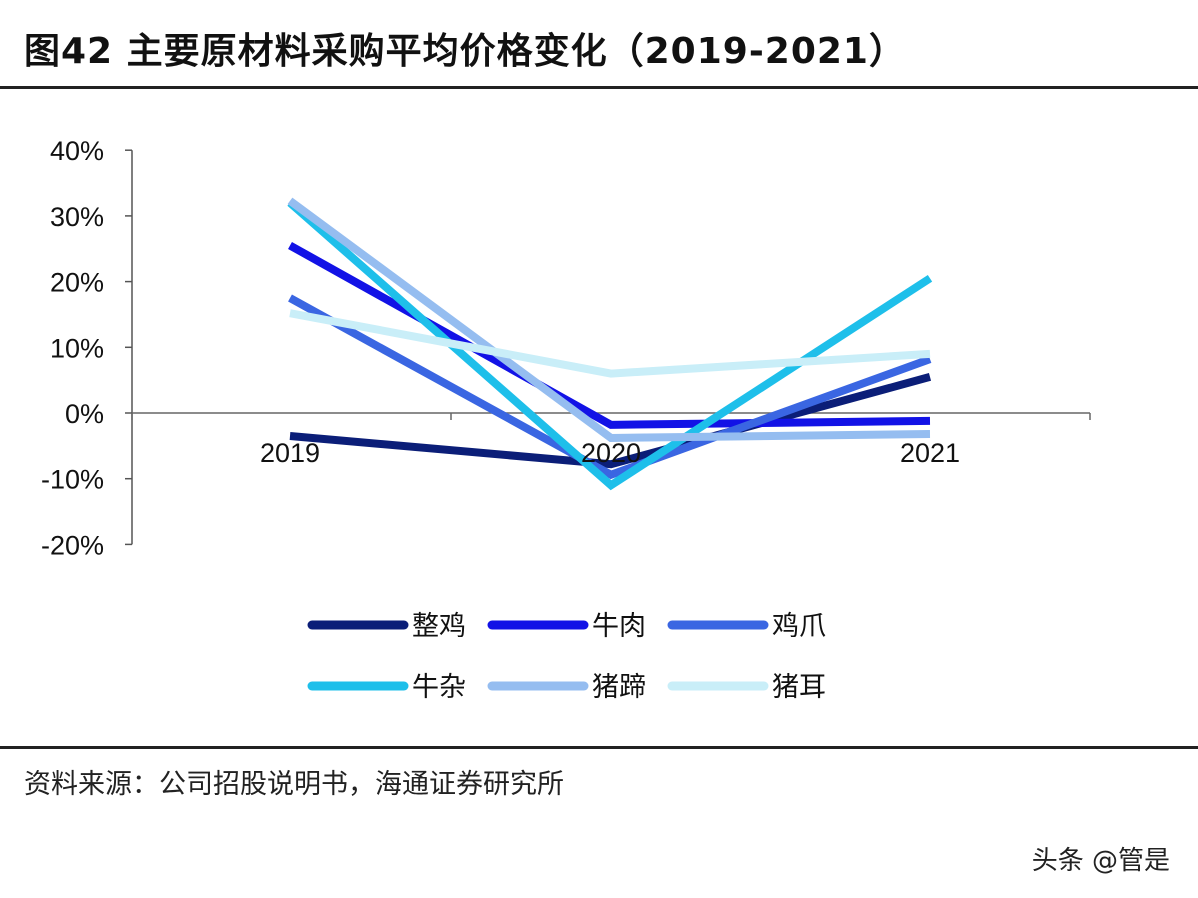 The height and width of the screenshot is (898, 1198). Describe the element at coordinates (1100, 861) in the screenshot. I see `watermark: 头条 @管是` at that location.